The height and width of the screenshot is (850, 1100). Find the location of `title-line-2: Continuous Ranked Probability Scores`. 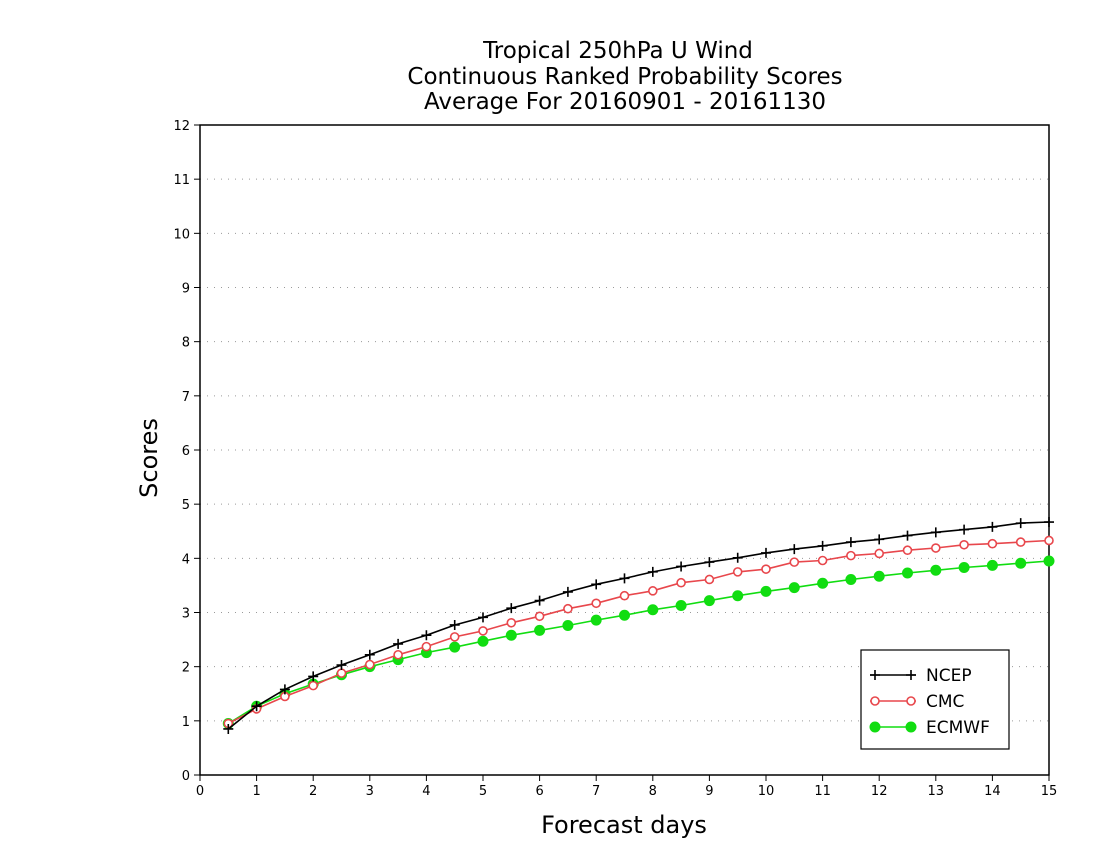

title-line-2: Continuous Ranked Probability Scores is located at coordinates (624, 77).